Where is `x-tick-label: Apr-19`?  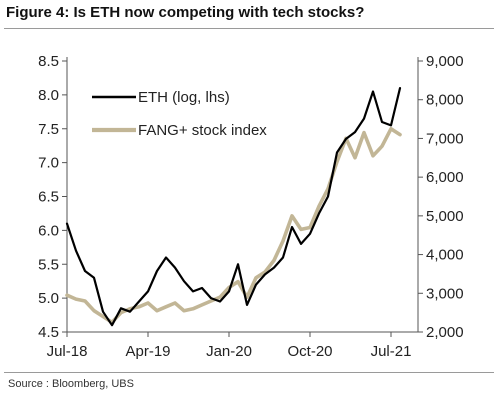 x-tick-label: Apr-19 is located at coordinates (147, 351).